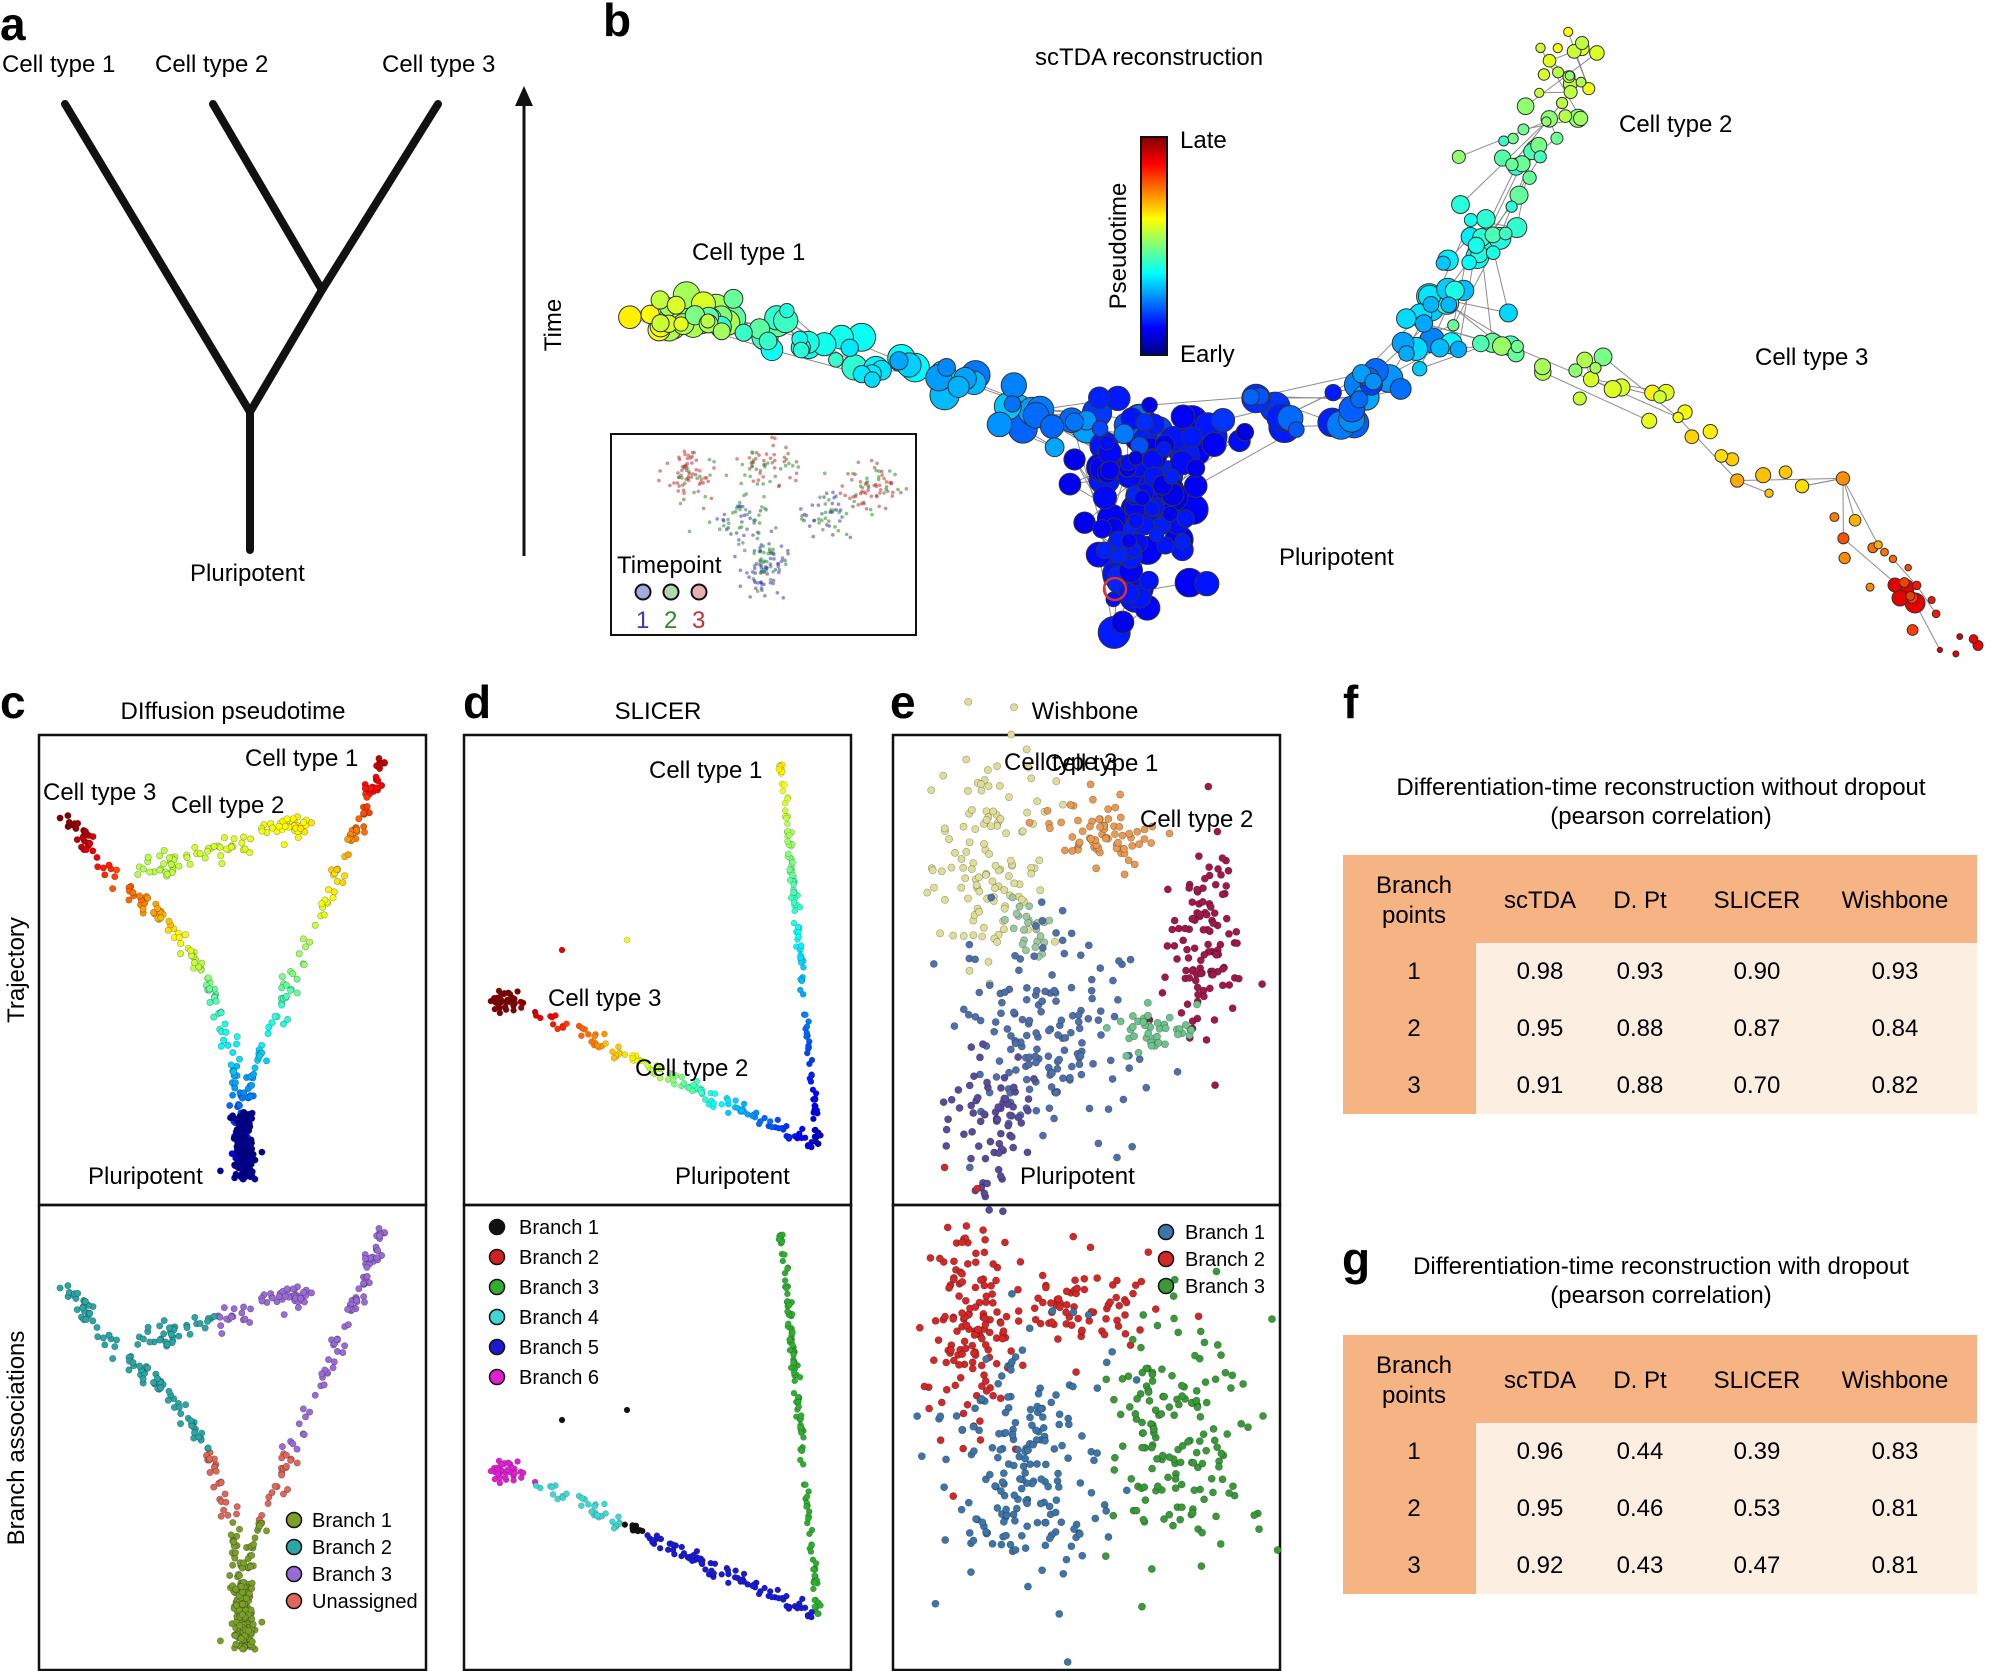 Image resolution: width=2013 pixels, height=1671 pixels. I want to click on graph-edge, so click(1860, 512).